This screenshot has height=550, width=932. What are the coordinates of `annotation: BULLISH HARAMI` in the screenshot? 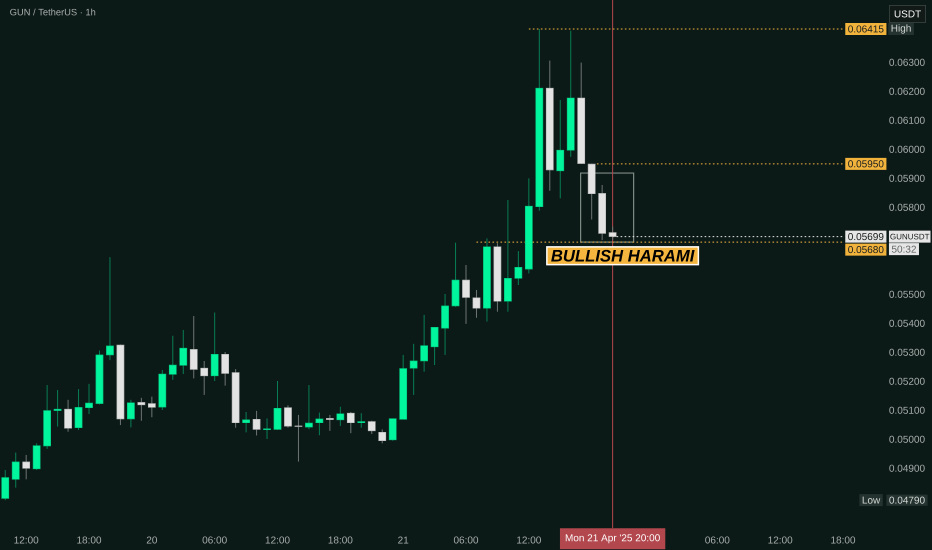 It's located at (623, 256).